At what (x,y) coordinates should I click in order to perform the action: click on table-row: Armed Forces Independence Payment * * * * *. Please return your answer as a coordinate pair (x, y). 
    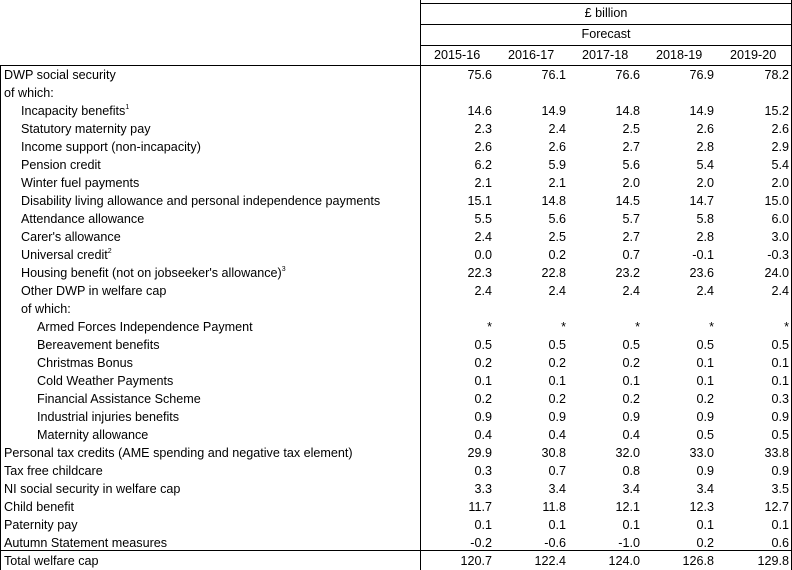
    Looking at the image, I should click on (396, 327).